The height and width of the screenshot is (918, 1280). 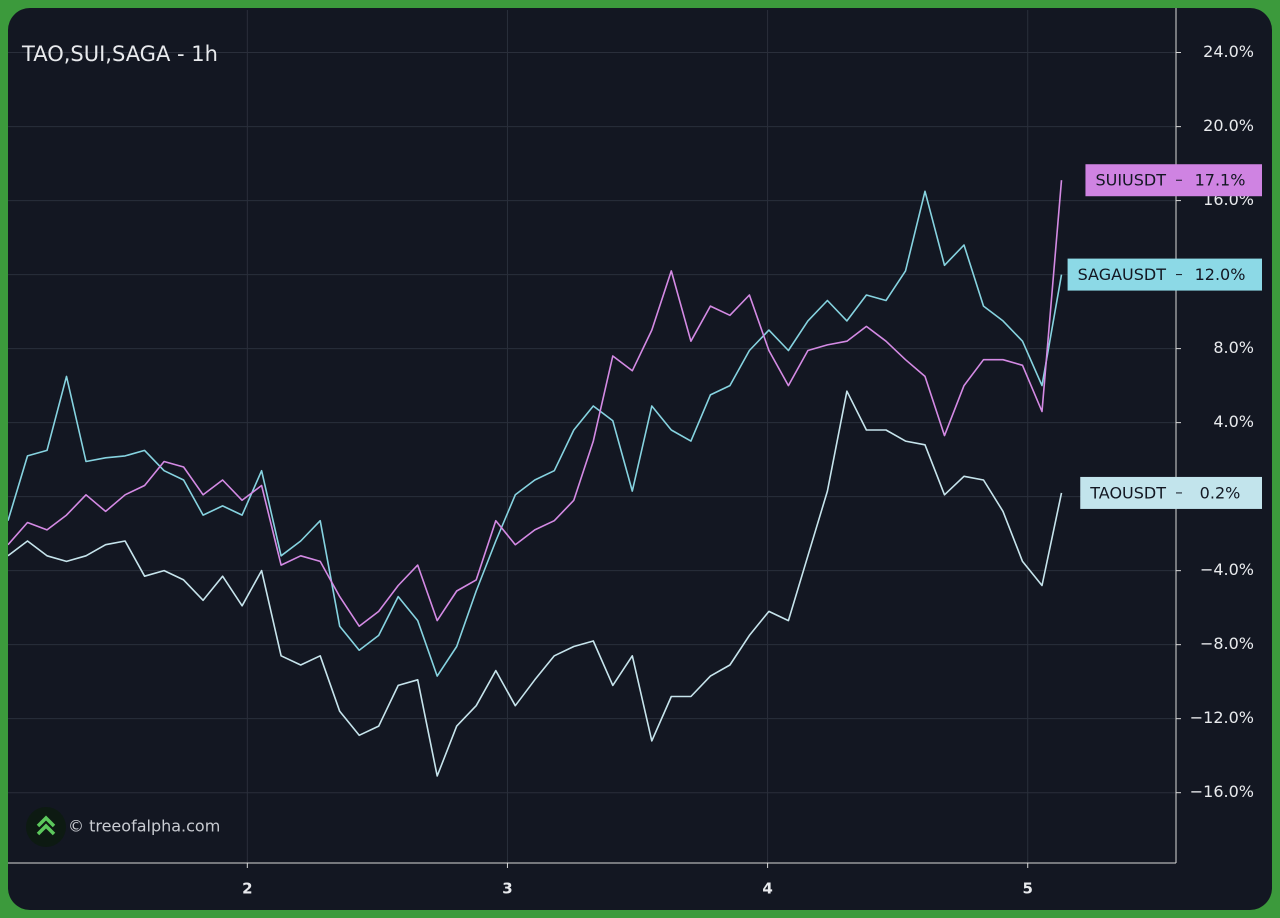 What do you see at coordinates (767, 889) in the screenshot?
I see `x-tick-label: 4` at bounding box center [767, 889].